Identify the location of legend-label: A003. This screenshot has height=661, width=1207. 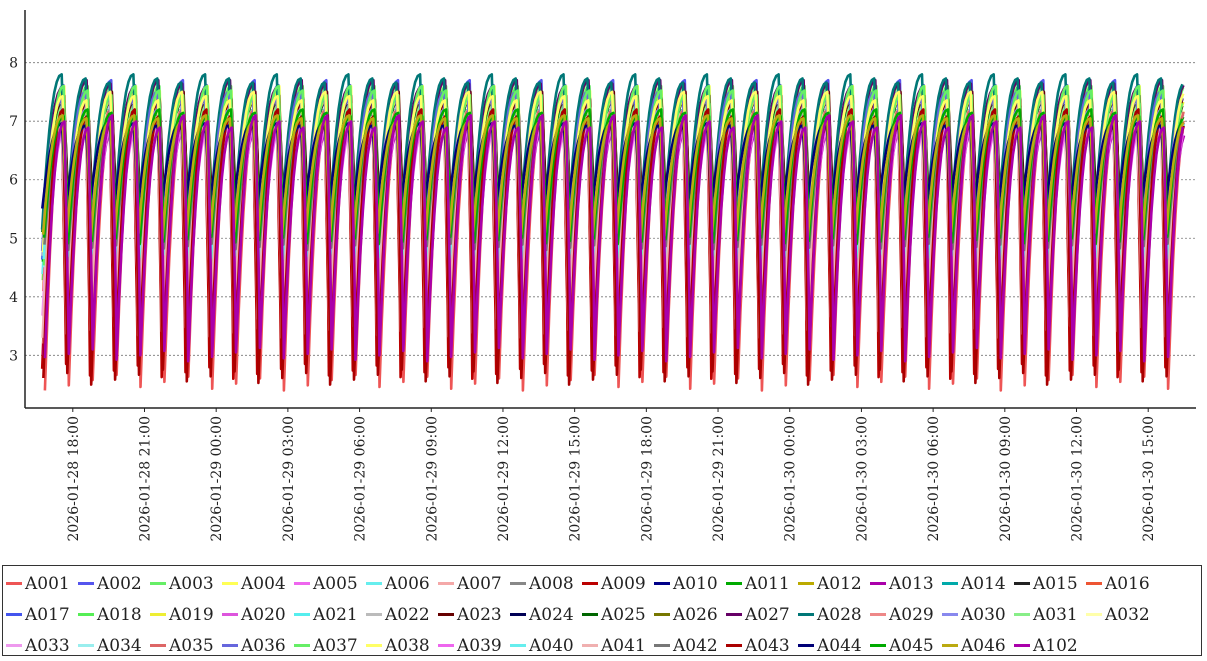
(191, 583).